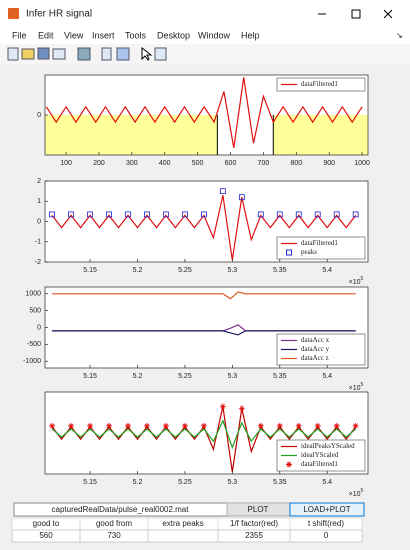 This screenshot has width=410, height=550. I want to click on tool-pointer, so click(147, 53).